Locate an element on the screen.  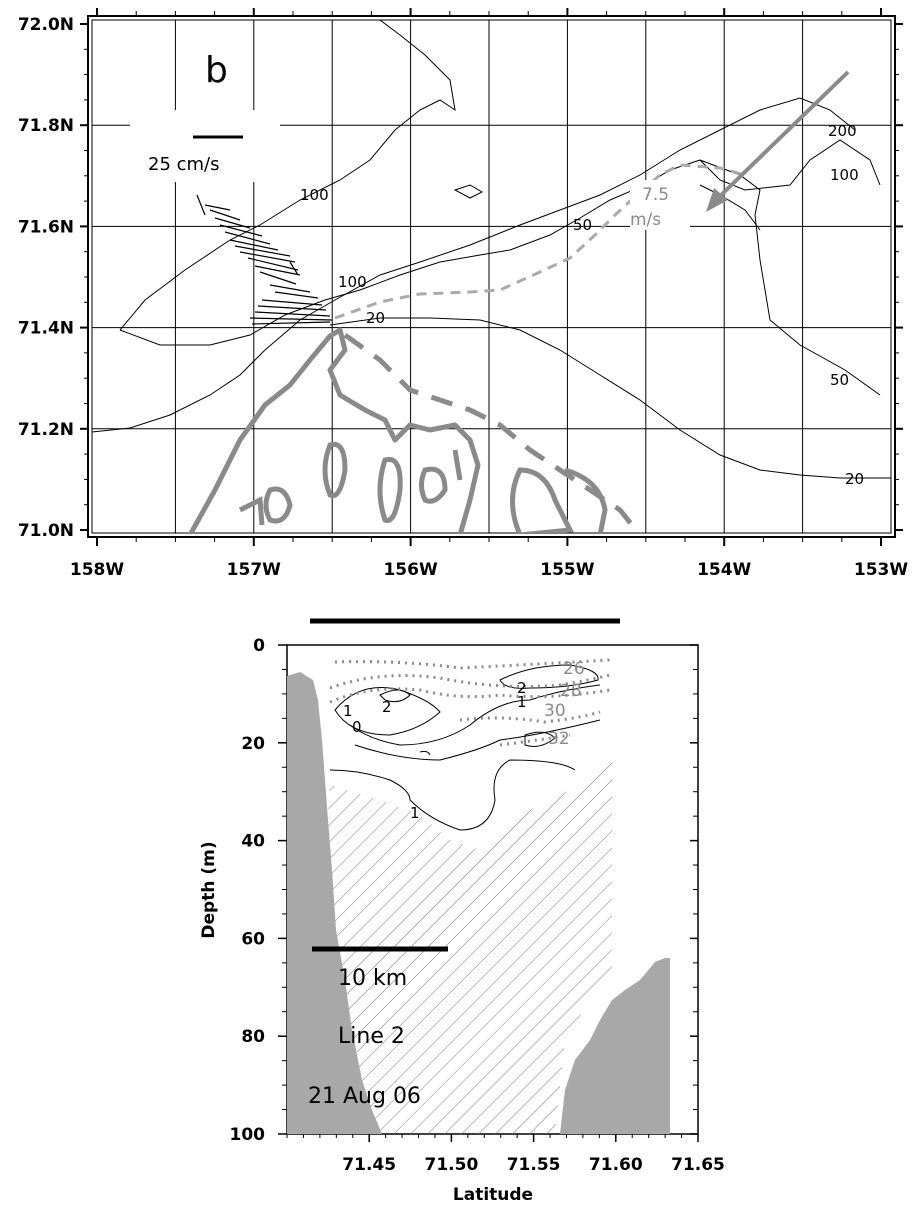
bathymetry-left is located at coordinates (334, 903).